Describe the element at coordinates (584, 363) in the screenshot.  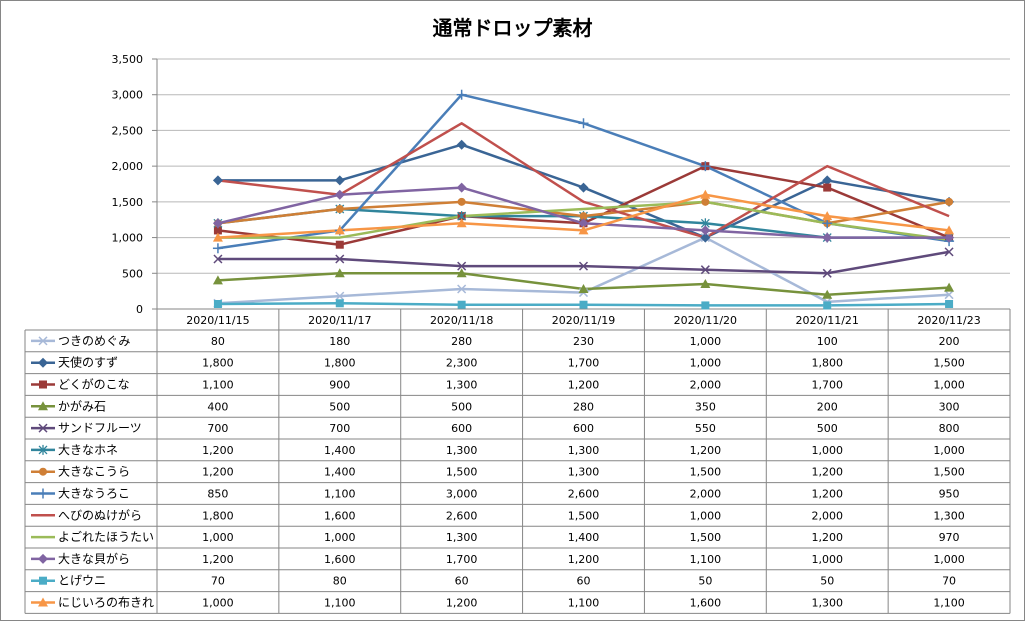
I see `table-cell-value: 1,700` at that location.